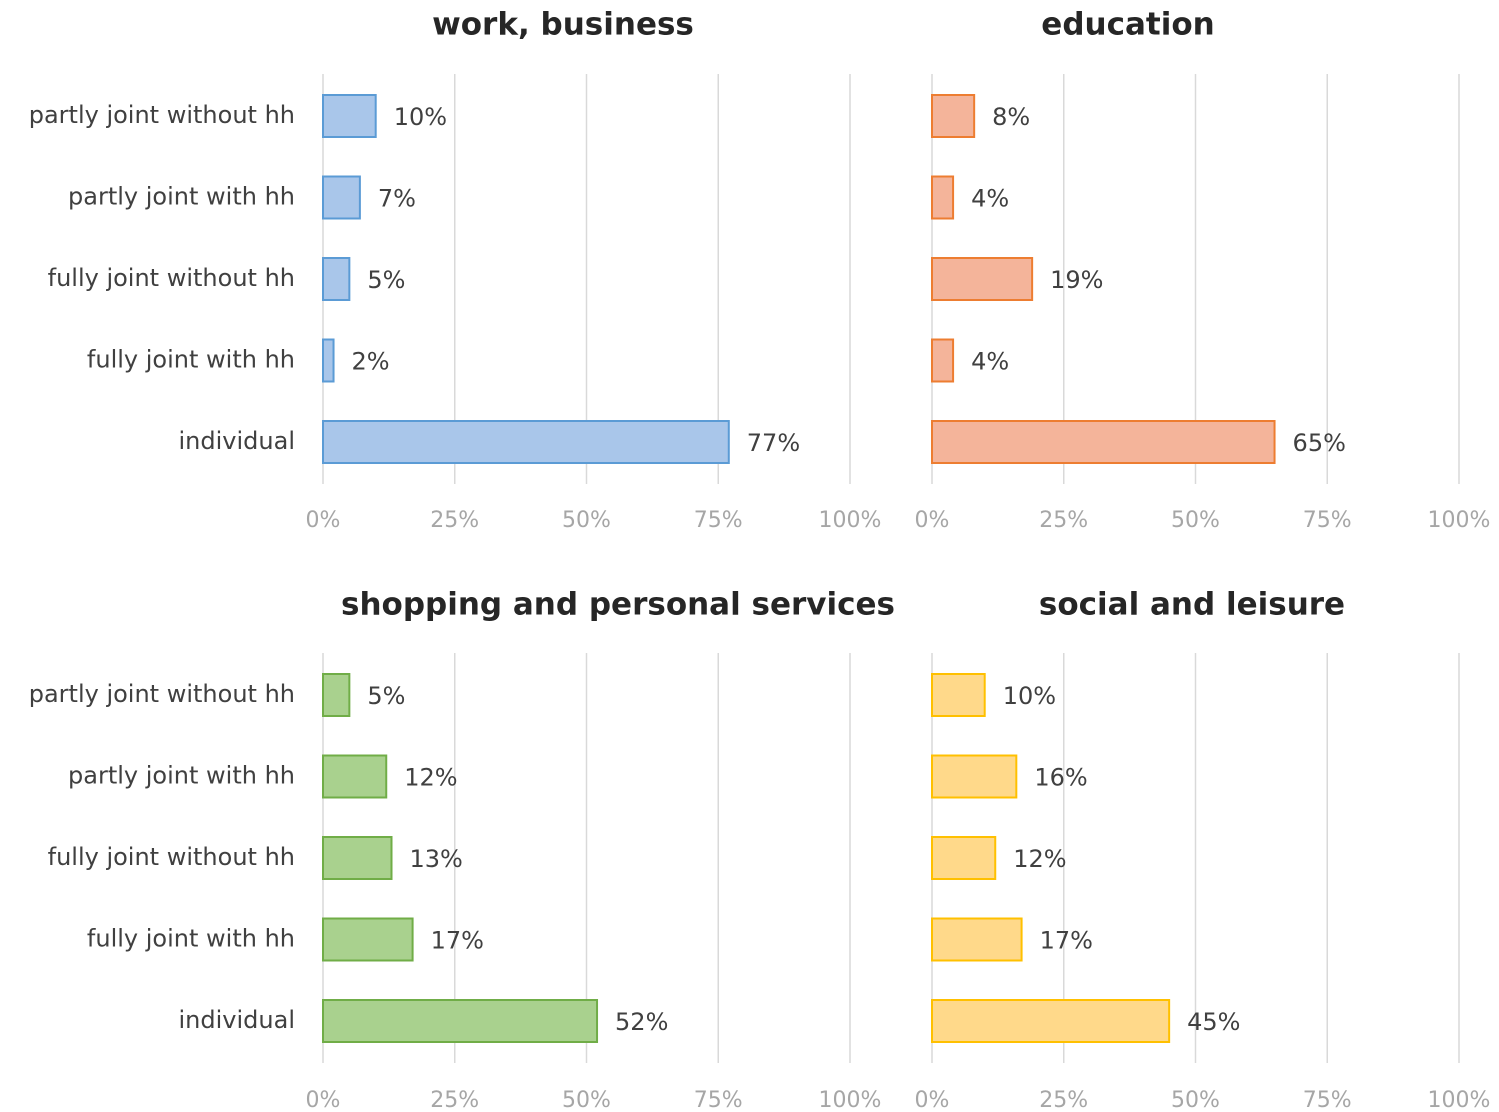 This screenshot has height=1112, width=1499. Describe the element at coordinates (1060, 778) in the screenshot. I see `value-label: 16%` at that location.